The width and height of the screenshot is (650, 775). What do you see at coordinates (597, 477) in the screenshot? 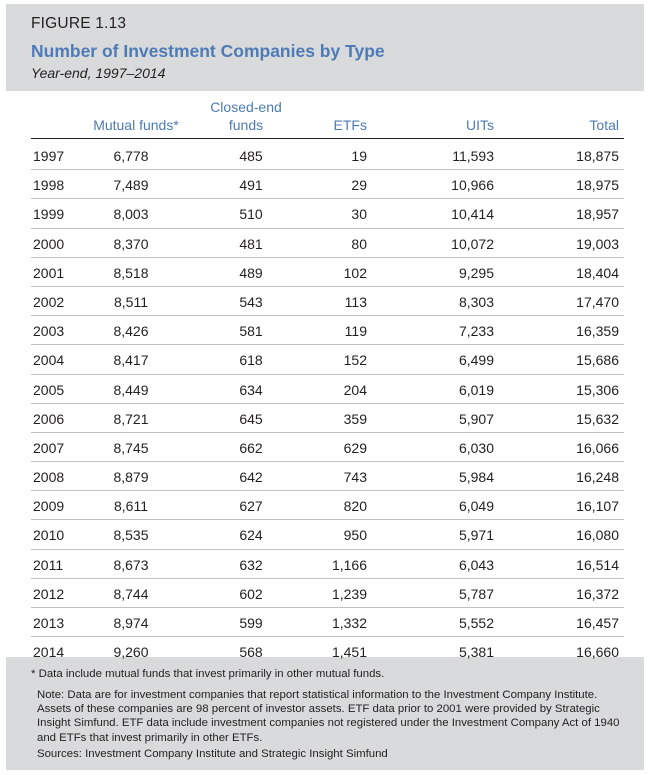
I see `cell-total: 16,248` at bounding box center [597, 477].